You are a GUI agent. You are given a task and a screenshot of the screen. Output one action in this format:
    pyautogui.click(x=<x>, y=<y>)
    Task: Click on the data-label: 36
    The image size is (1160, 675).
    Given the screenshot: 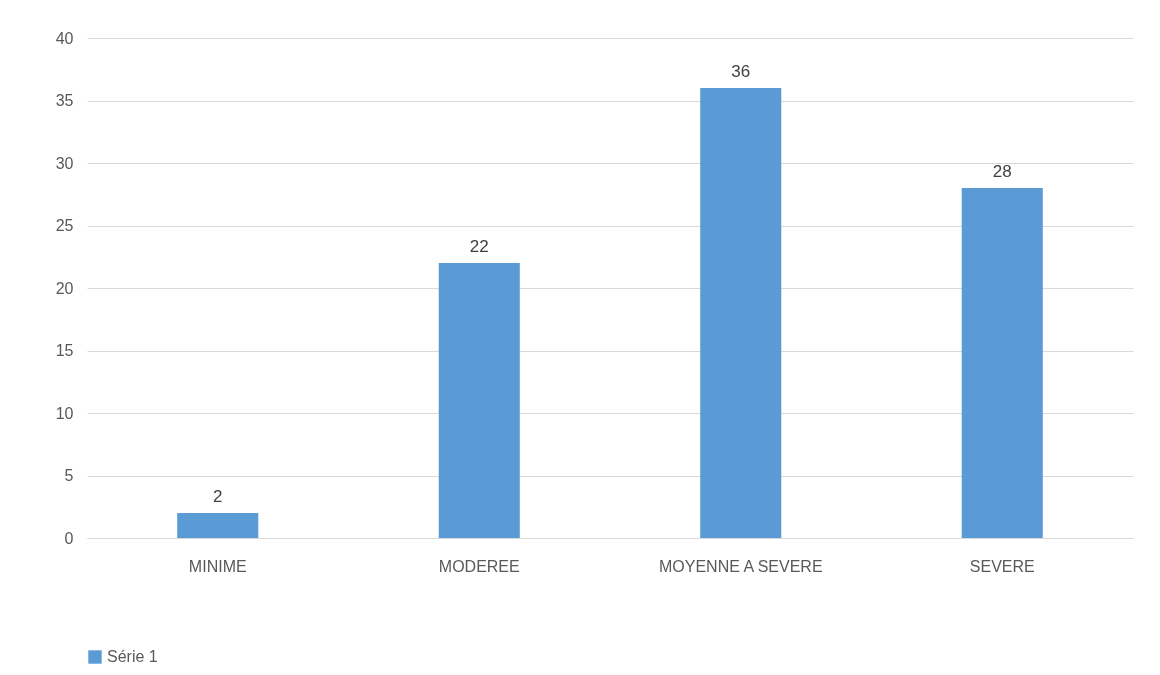 What is the action you would take?
    pyautogui.click(x=741, y=71)
    